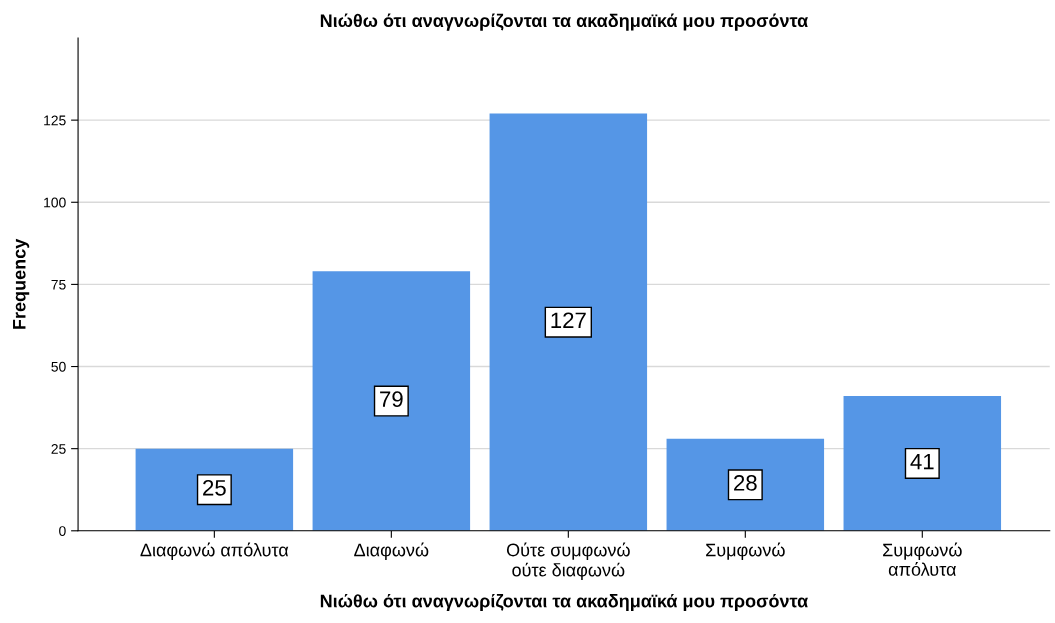 The image size is (1055, 623). Describe the element at coordinates (21, 283) in the screenshot. I see `y-axis-title: Frequency` at that location.